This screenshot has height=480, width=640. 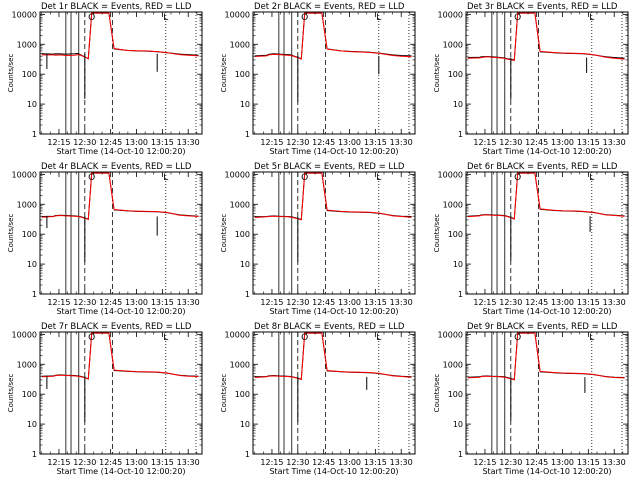 I want to click on panel-title: Det 6r BLACK = Events, RED = LLD, so click(x=542, y=167).